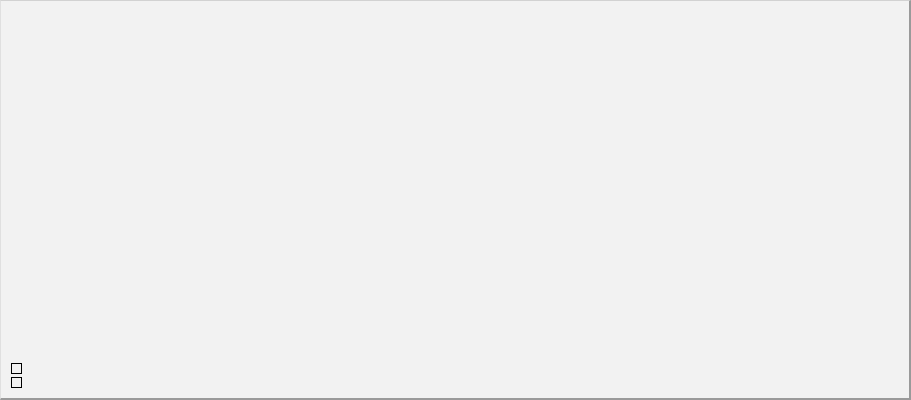  What do you see at coordinates (16, 382) in the screenshot?
I see `outbound-swatch-icon` at bounding box center [16, 382].